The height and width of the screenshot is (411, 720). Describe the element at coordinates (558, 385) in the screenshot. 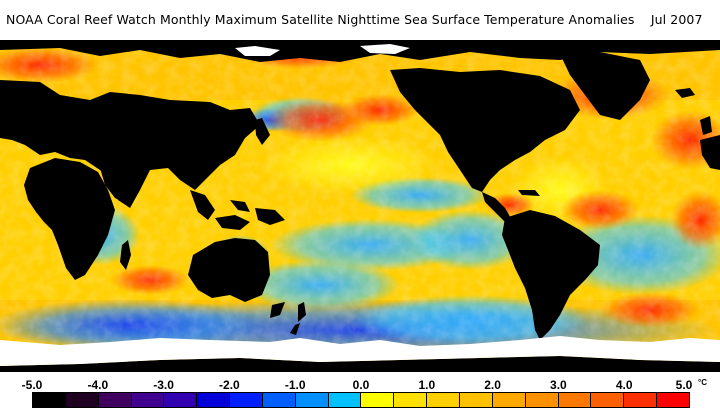

I see `colorbar-tick-label: 3.0` at that location.